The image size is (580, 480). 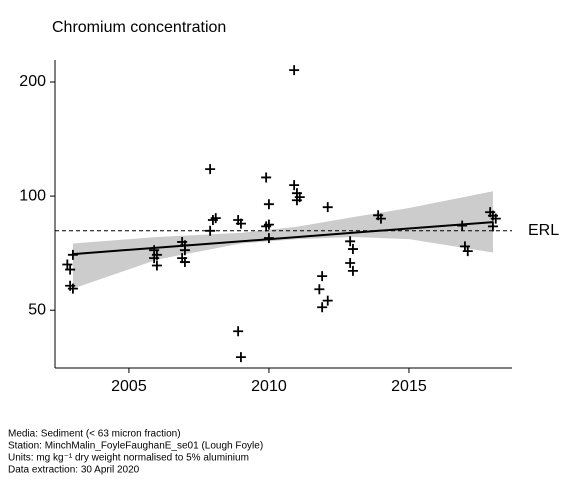 What do you see at coordinates (32, 195) in the screenshot?
I see `y-tick-label: 100` at bounding box center [32, 195].